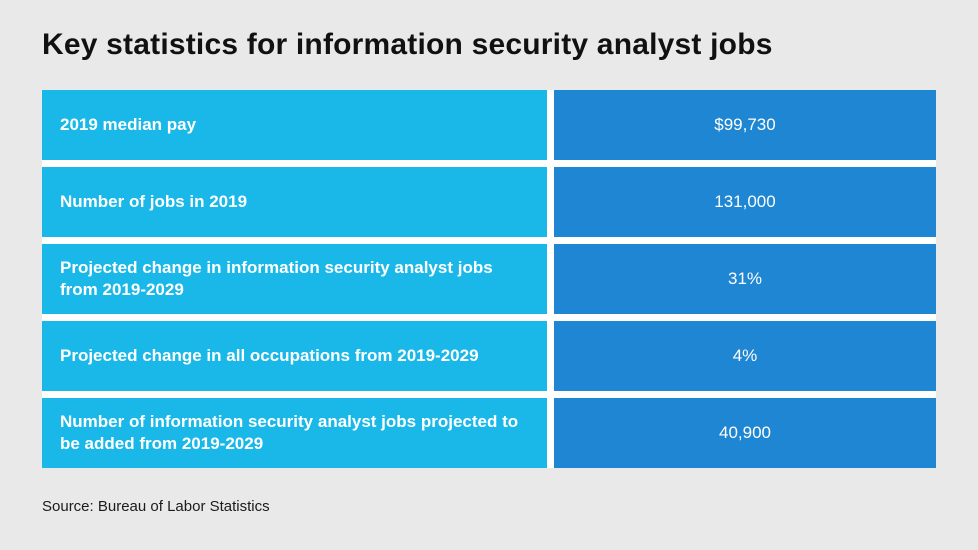  I want to click on source-attribution: Source: Bureau of Labor Statistics, so click(156, 506).